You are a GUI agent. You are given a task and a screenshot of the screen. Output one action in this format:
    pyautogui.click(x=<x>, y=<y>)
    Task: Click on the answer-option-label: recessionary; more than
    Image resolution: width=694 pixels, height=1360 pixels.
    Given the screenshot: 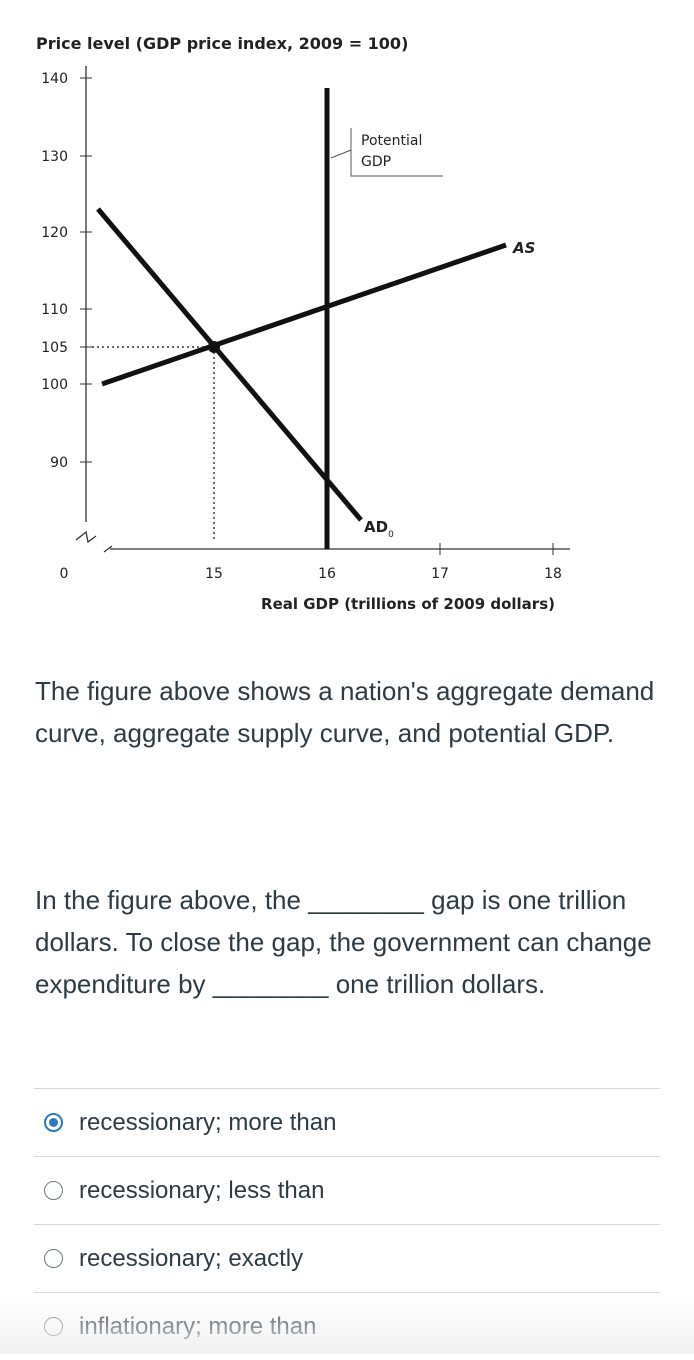 What is the action you would take?
    pyautogui.click(x=208, y=1122)
    